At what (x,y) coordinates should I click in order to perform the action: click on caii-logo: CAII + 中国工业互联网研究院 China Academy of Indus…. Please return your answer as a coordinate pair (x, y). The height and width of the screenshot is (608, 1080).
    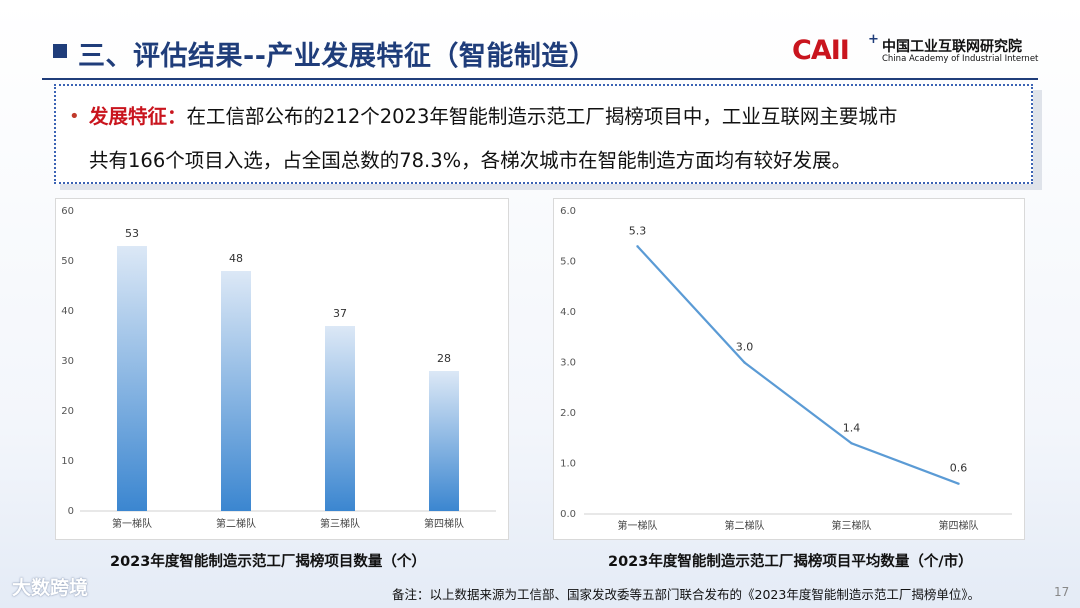
    Looking at the image, I should click on (917, 50).